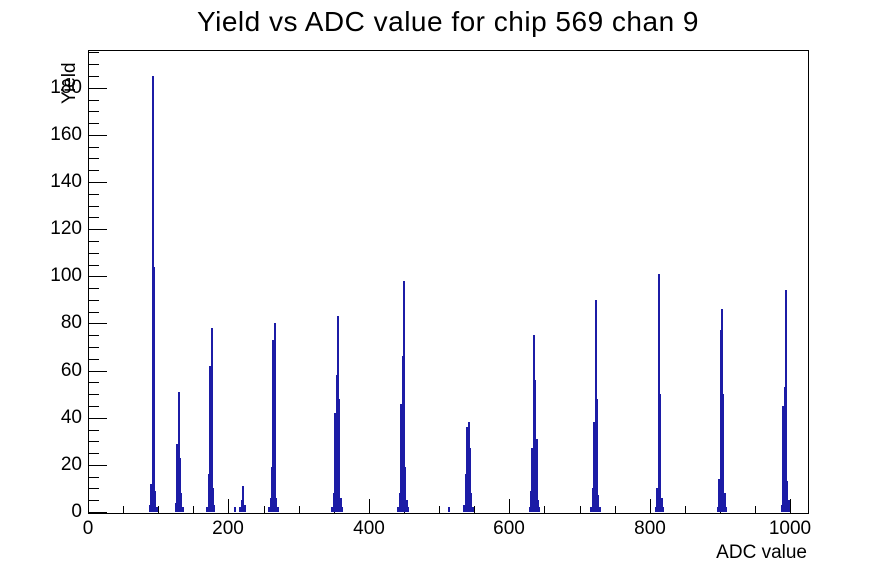 Image resolution: width=896 pixels, height=572 pixels. I want to click on y-tick-label: 60, so click(71, 370).